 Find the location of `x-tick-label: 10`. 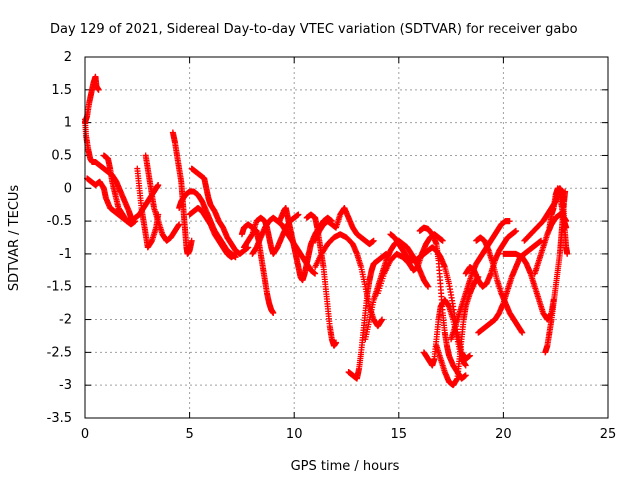

x-tick-label: 10 is located at coordinates (294, 434).